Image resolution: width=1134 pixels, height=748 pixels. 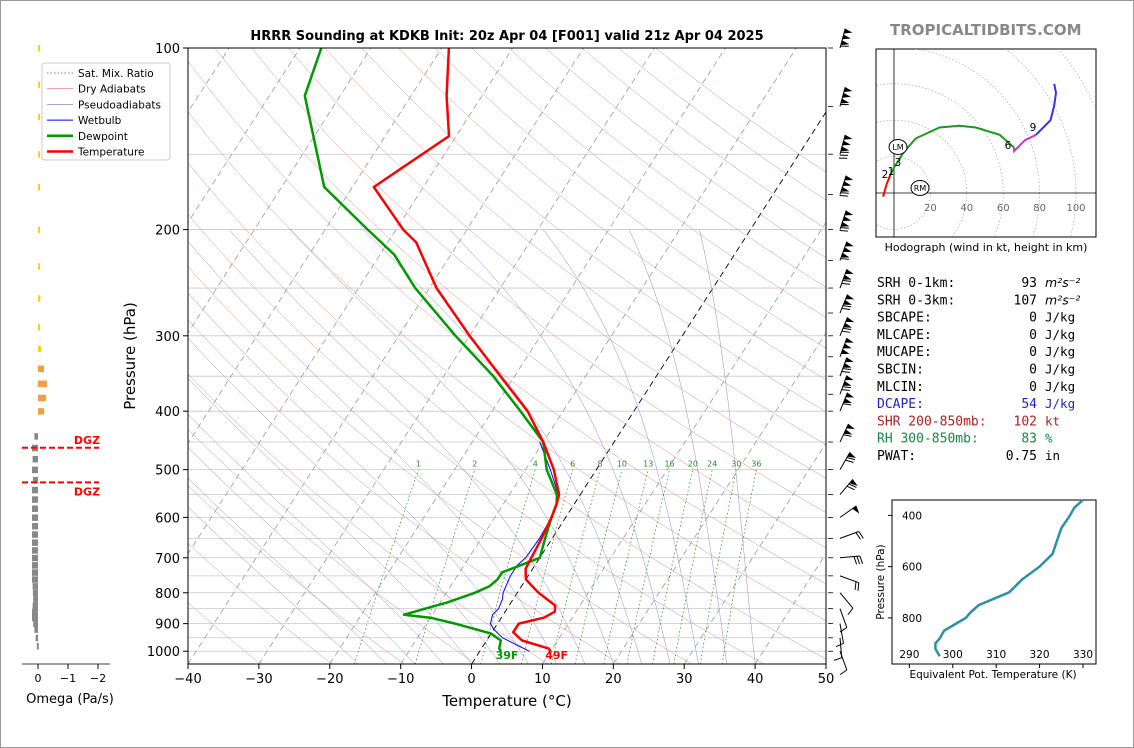 What do you see at coordinates (992, 675) in the screenshot?
I see `theta-e-xlabel: Equivalent Pot. Temperature (K)` at bounding box center [992, 675].